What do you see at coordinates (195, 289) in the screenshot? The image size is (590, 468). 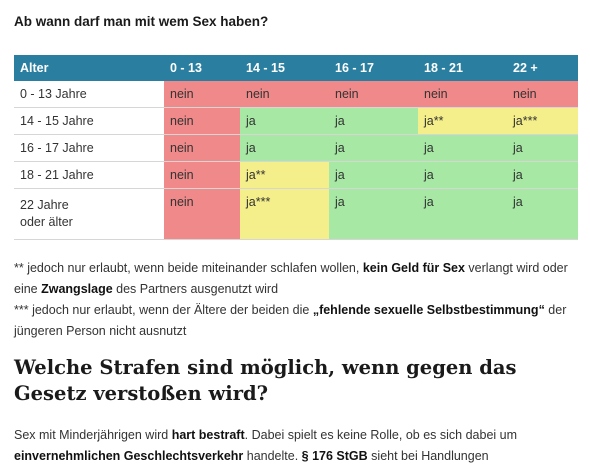 I see `note-text: des Partners ausgenutzt wird` at bounding box center [195, 289].